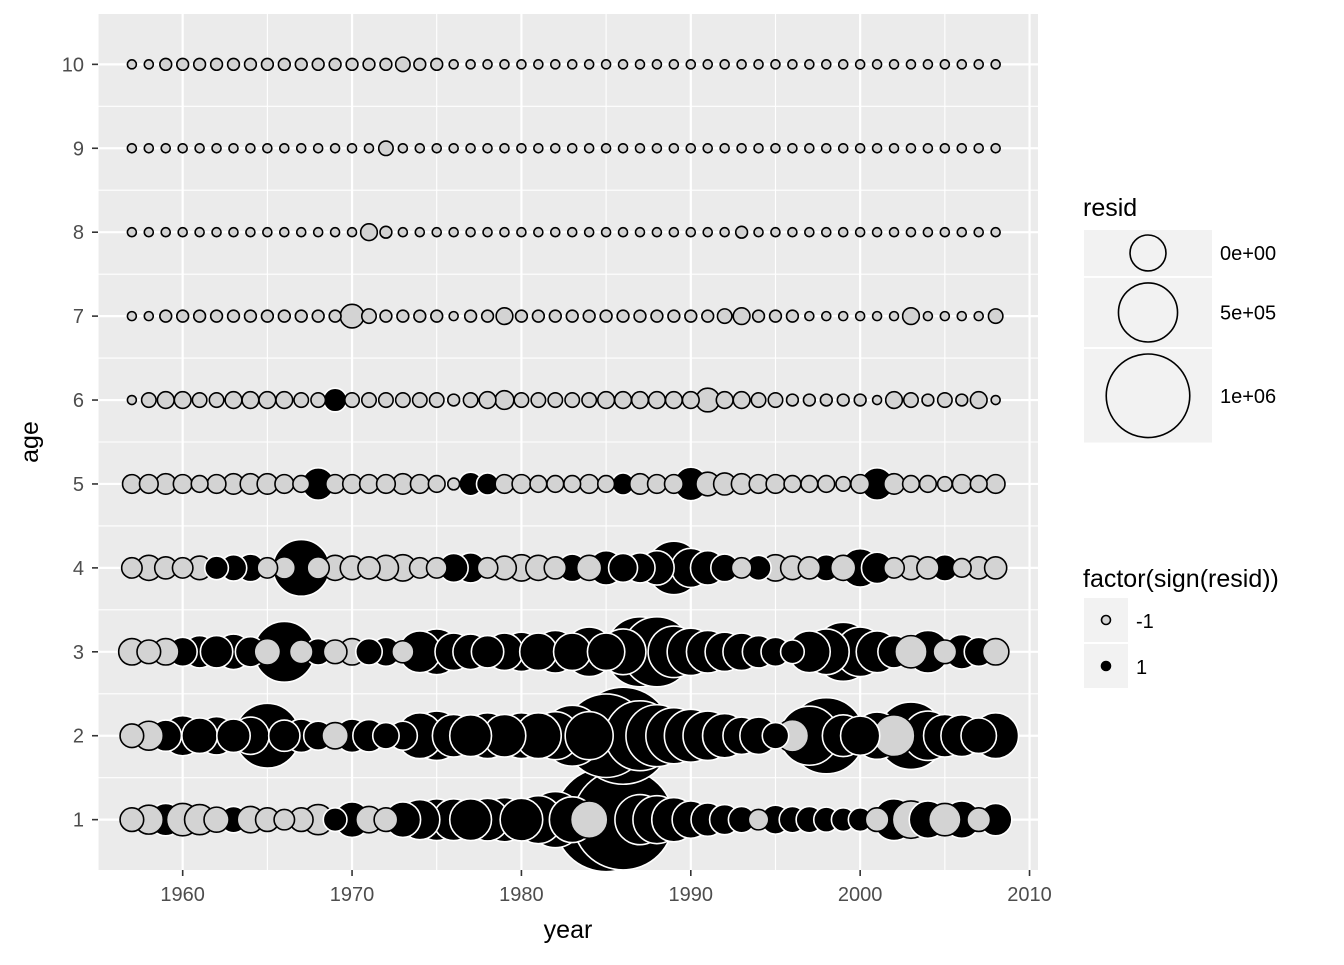 This screenshot has height=965, width=1344. Describe the element at coordinates (78, 317) in the screenshot. I see `y-tick-label: 7` at that location.